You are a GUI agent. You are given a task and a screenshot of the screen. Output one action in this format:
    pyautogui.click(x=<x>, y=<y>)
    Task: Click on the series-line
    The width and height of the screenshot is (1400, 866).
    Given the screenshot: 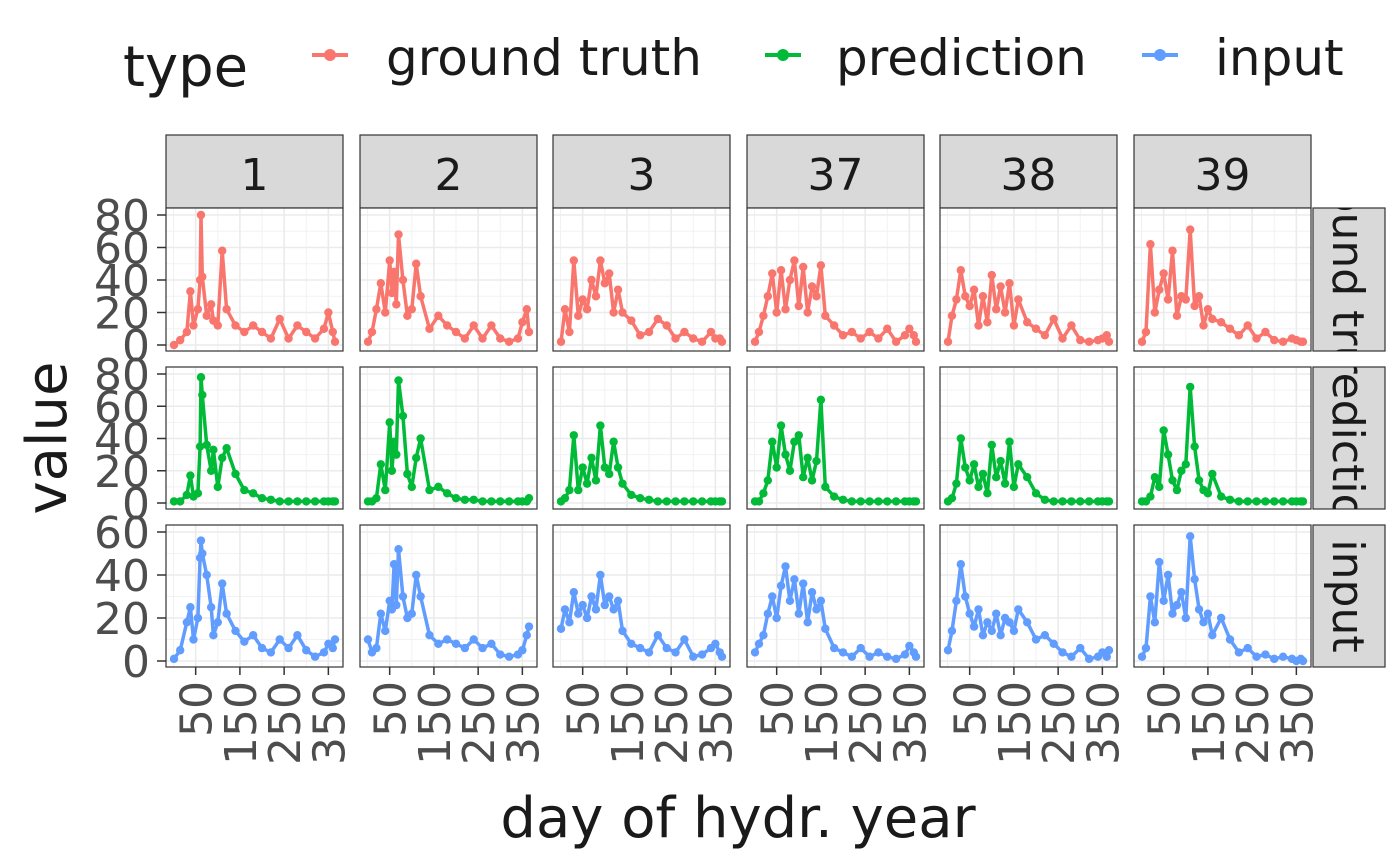 What is the action you would take?
    pyautogui.click(x=641, y=301)
    